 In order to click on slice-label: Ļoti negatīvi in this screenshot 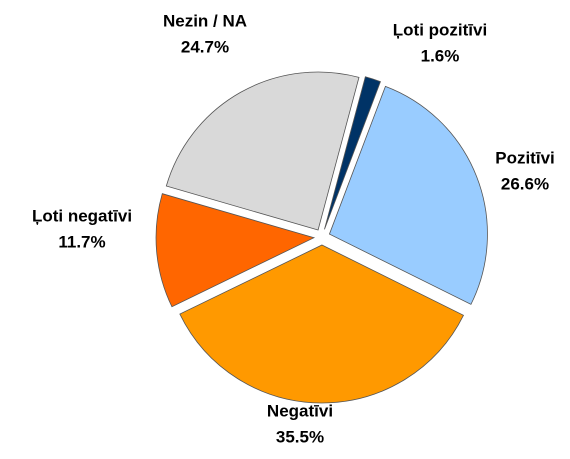, I will do `click(82, 215)`.